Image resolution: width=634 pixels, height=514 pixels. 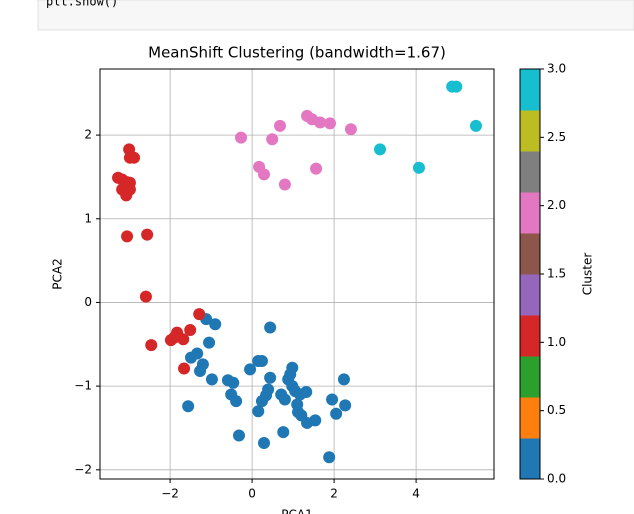 What do you see at coordinates (335, 15) in the screenshot?
I see `code-cell` at bounding box center [335, 15].